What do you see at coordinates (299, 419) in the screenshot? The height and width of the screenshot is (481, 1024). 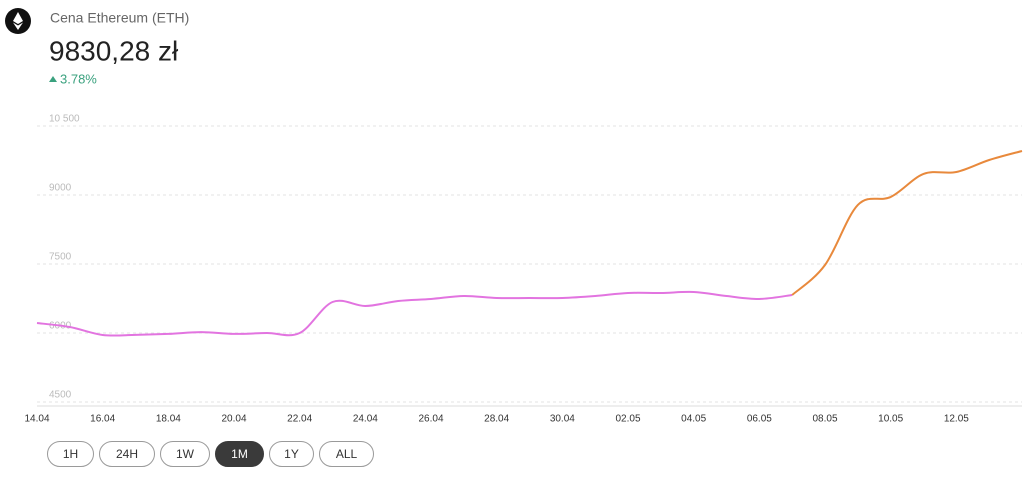 I see `x-tick-label: 22.04` at bounding box center [299, 419].